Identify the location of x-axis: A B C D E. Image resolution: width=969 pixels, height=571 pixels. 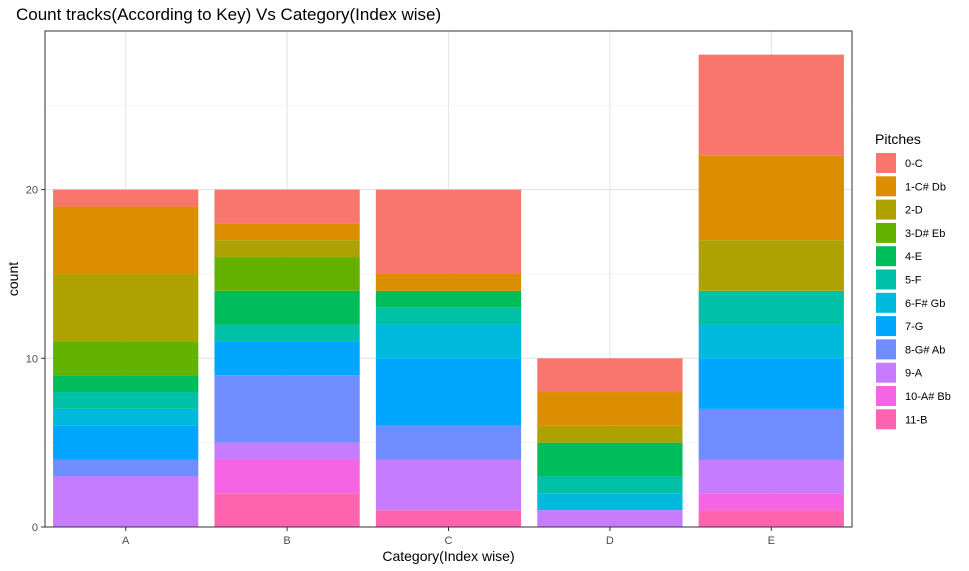
(448, 537).